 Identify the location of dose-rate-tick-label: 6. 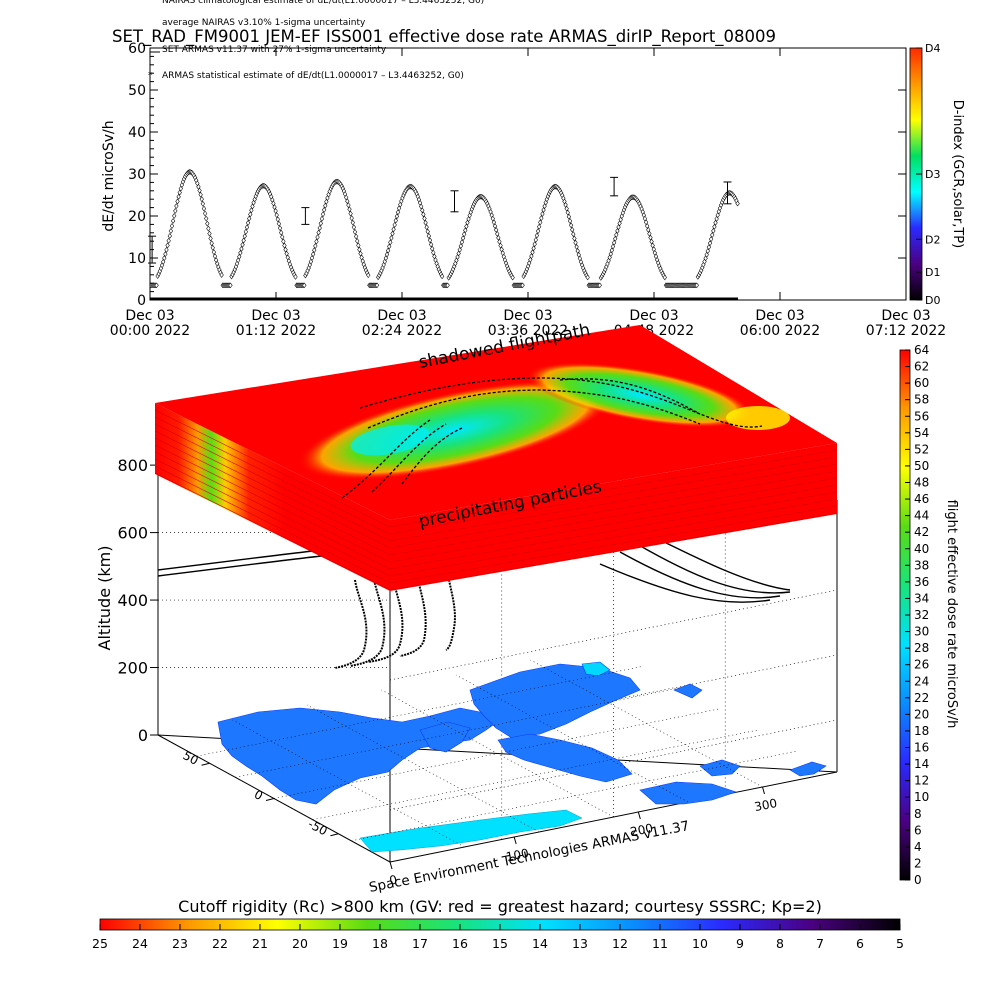
(918, 830).